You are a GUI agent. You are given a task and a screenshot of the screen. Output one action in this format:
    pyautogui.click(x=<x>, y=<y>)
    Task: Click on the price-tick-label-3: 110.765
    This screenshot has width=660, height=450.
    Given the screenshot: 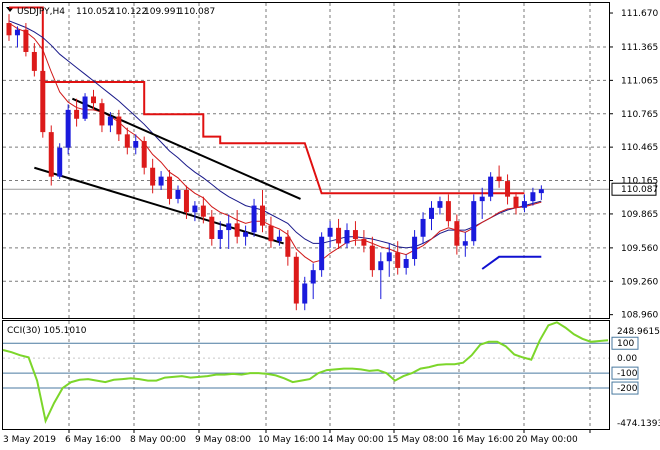 What is the action you would take?
    pyautogui.click(x=639, y=115)
    